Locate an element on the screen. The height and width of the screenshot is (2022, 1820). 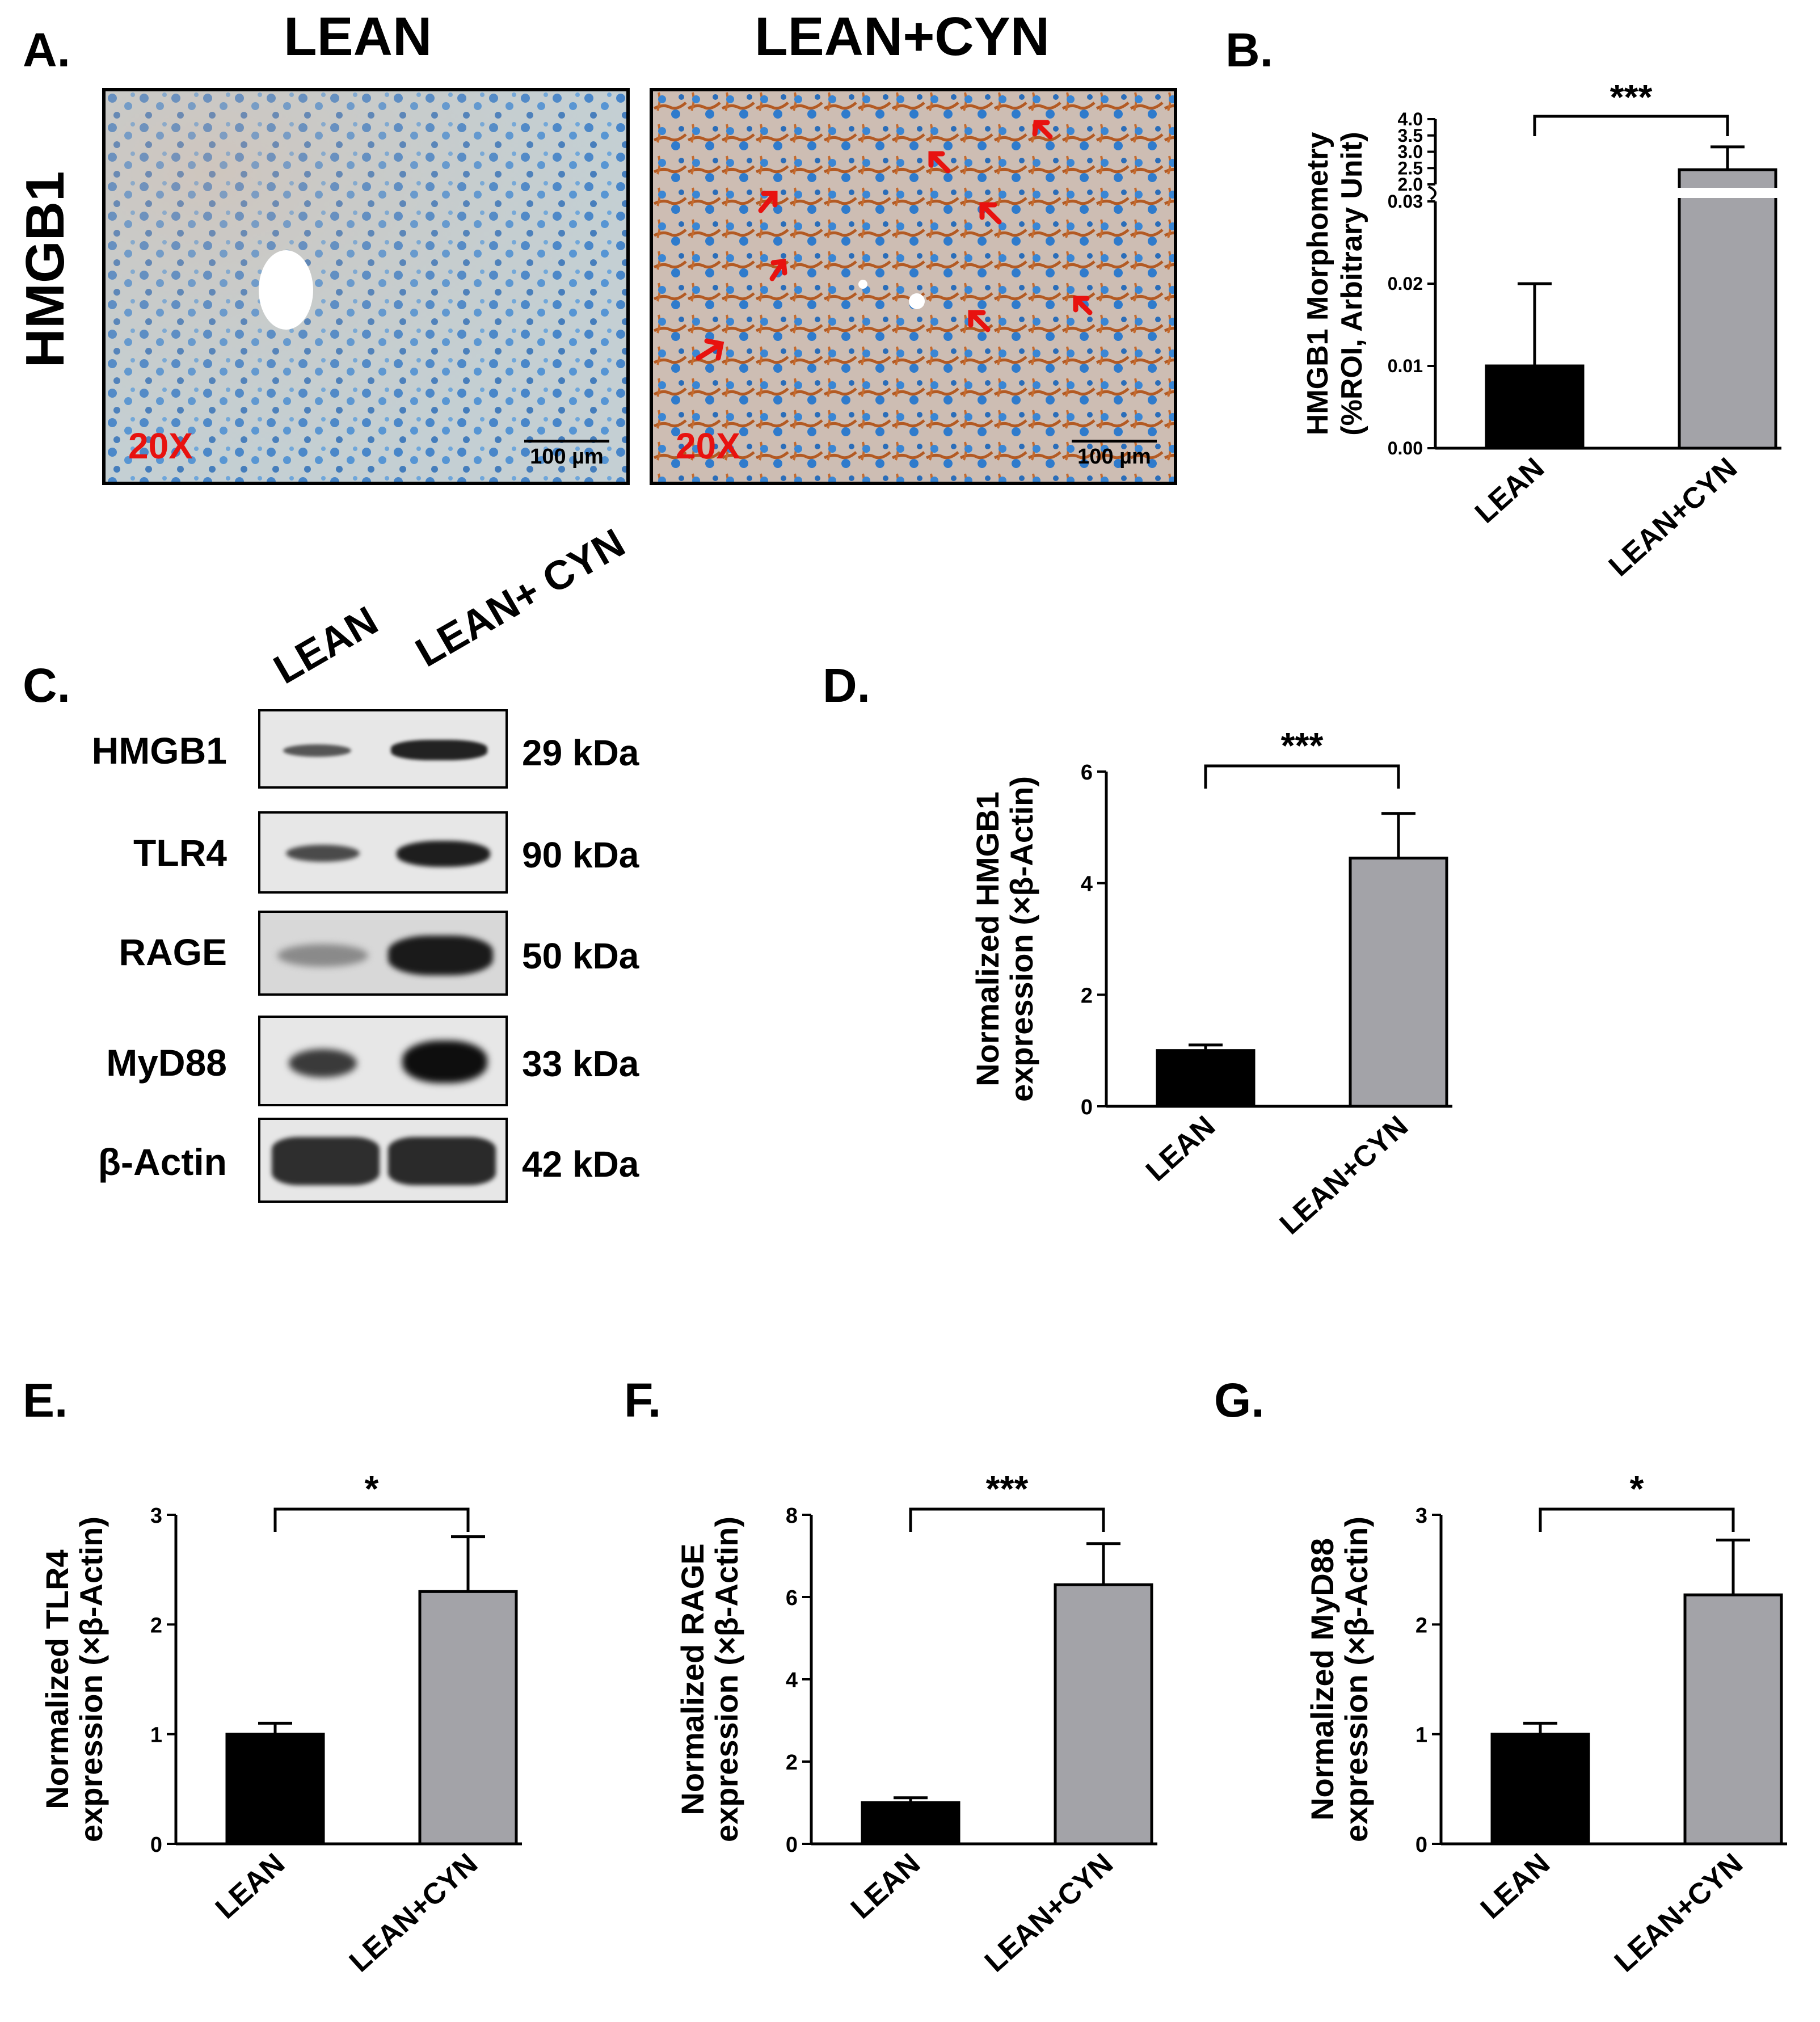
blot-band-rage-lean is located at coordinates (323, 955).